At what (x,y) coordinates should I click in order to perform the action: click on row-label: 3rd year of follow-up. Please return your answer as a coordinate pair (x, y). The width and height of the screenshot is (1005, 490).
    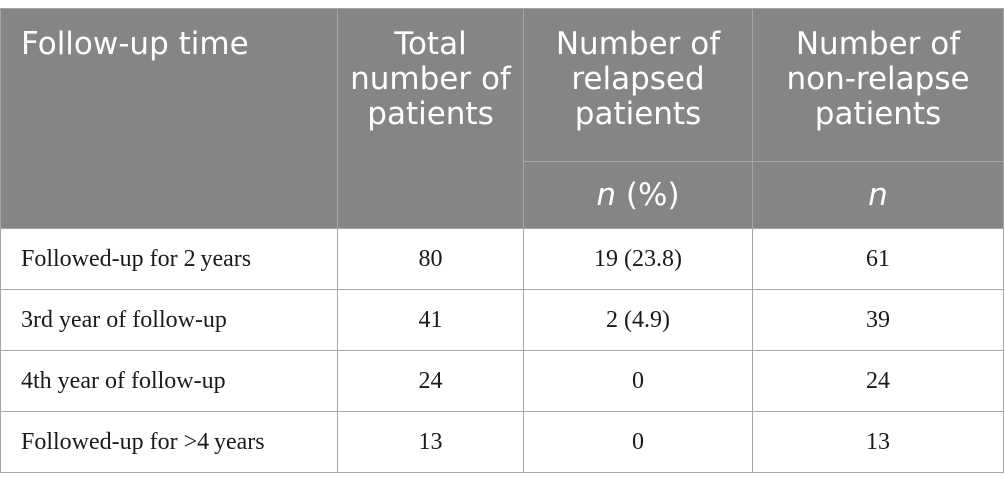
    Looking at the image, I should click on (169, 320).